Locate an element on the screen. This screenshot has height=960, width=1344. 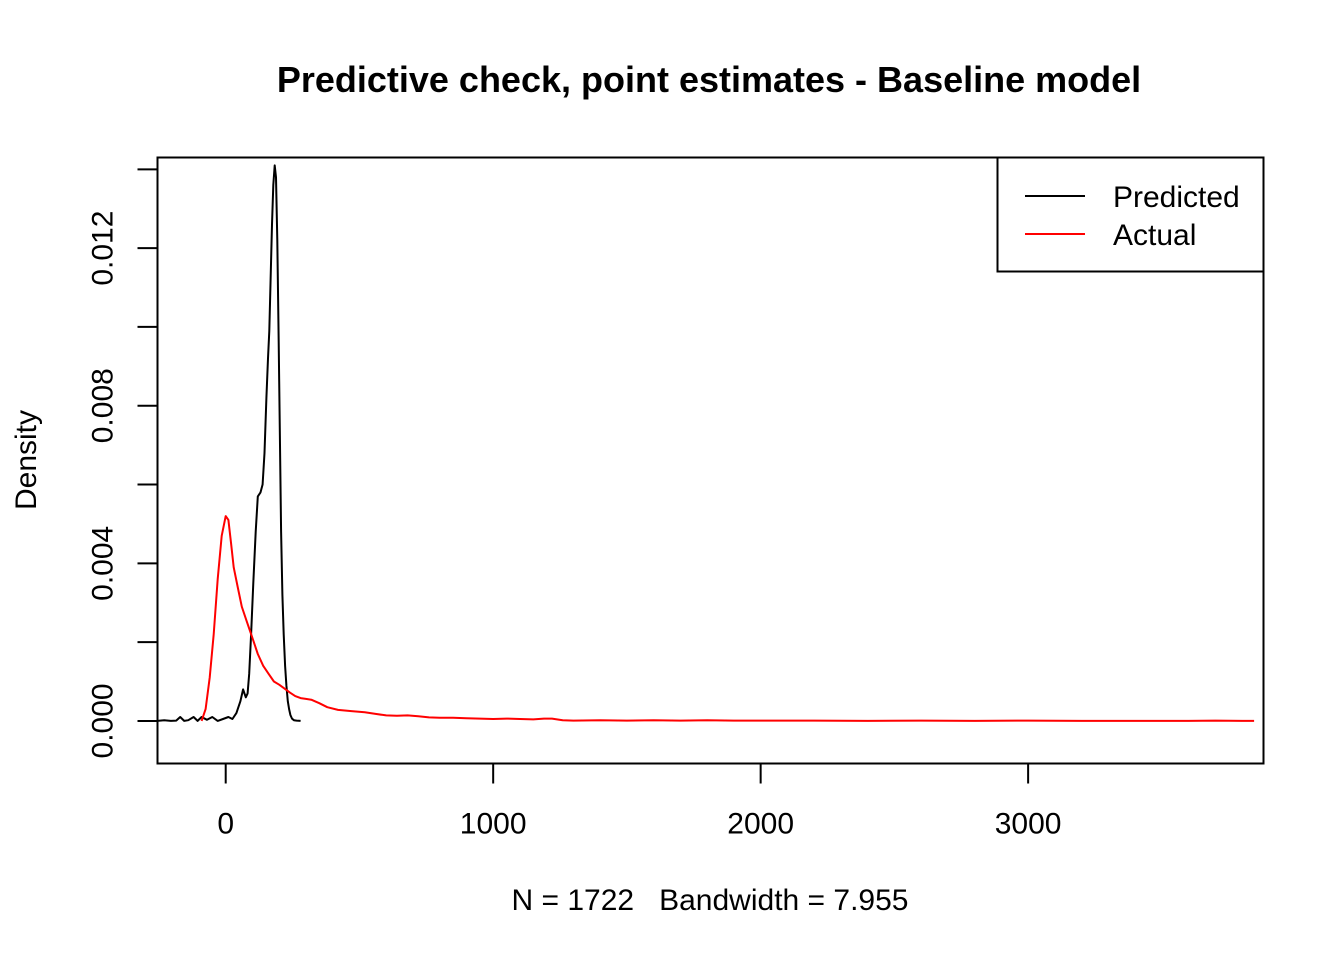
x-tick-label: 0 is located at coordinates (225, 824).